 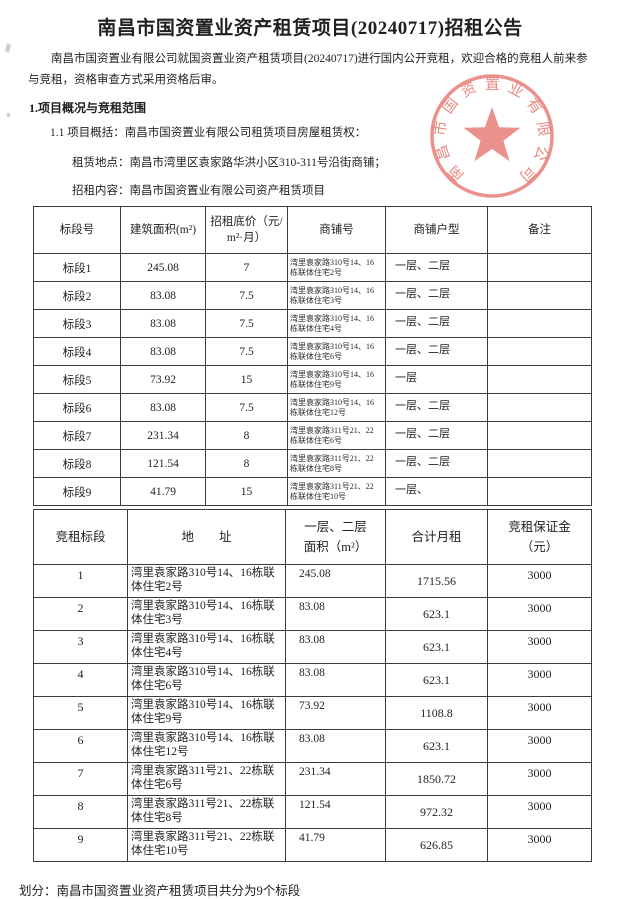 What do you see at coordinates (206, 680) in the screenshot?
I see `table-cell: 湾里袁家路310号14、16栋联 体住宅6号` at bounding box center [206, 680].